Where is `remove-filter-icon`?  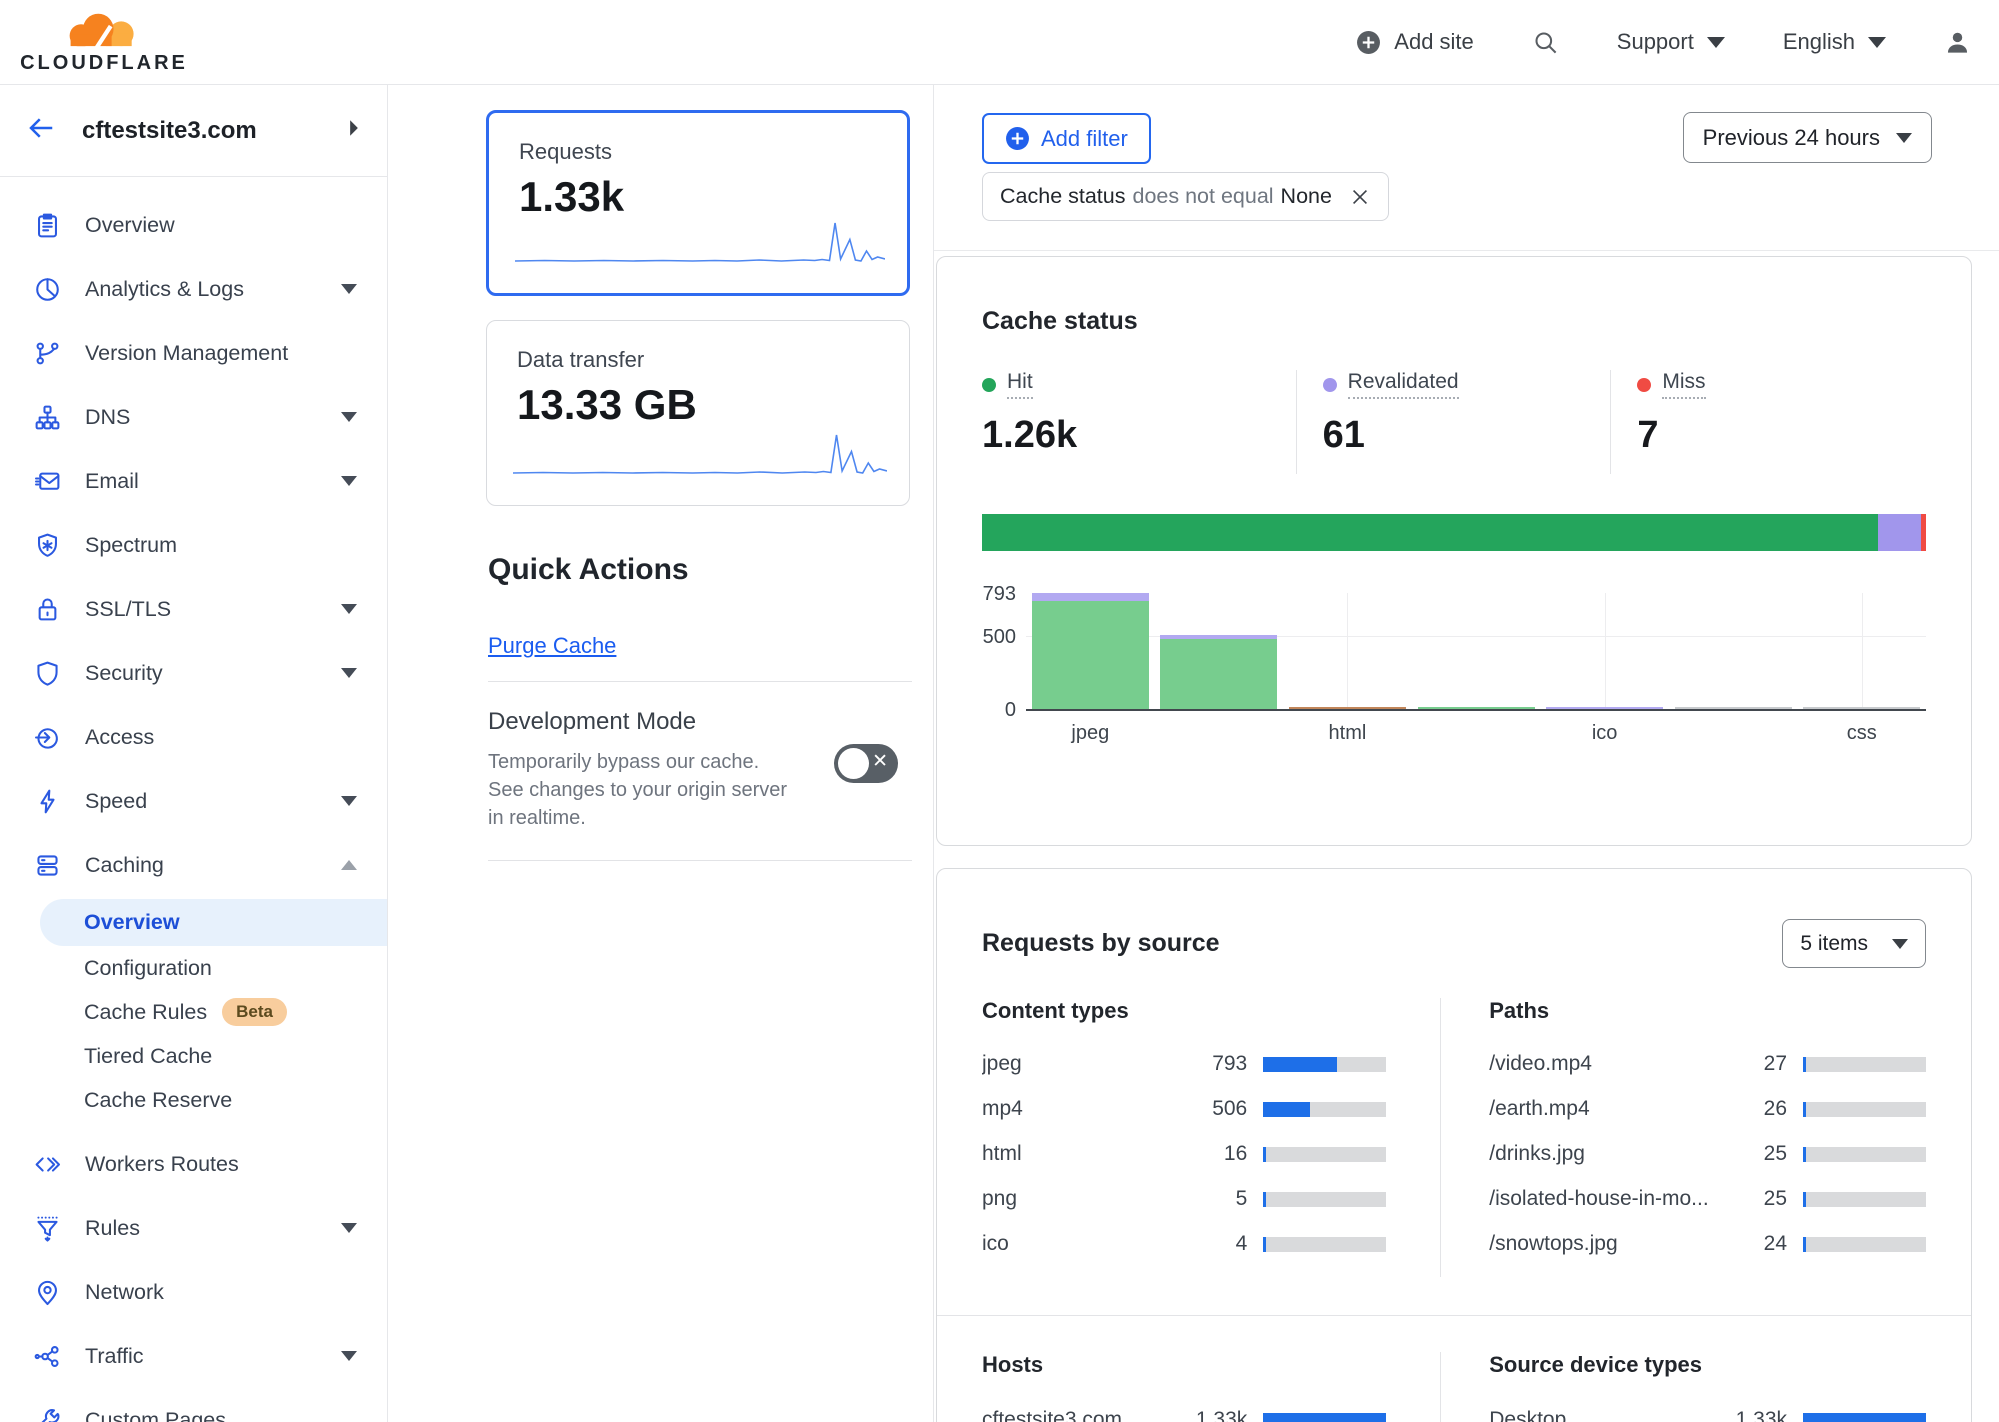
remove-filter-icon is located at coordinates (1360, 197).